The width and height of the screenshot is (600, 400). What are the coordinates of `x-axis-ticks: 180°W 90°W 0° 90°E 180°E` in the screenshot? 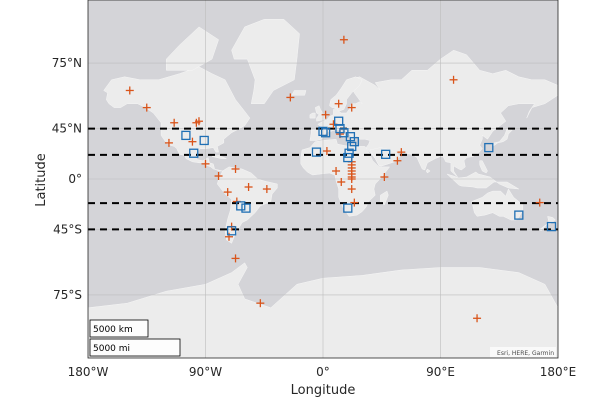 It's located at (322, 372).